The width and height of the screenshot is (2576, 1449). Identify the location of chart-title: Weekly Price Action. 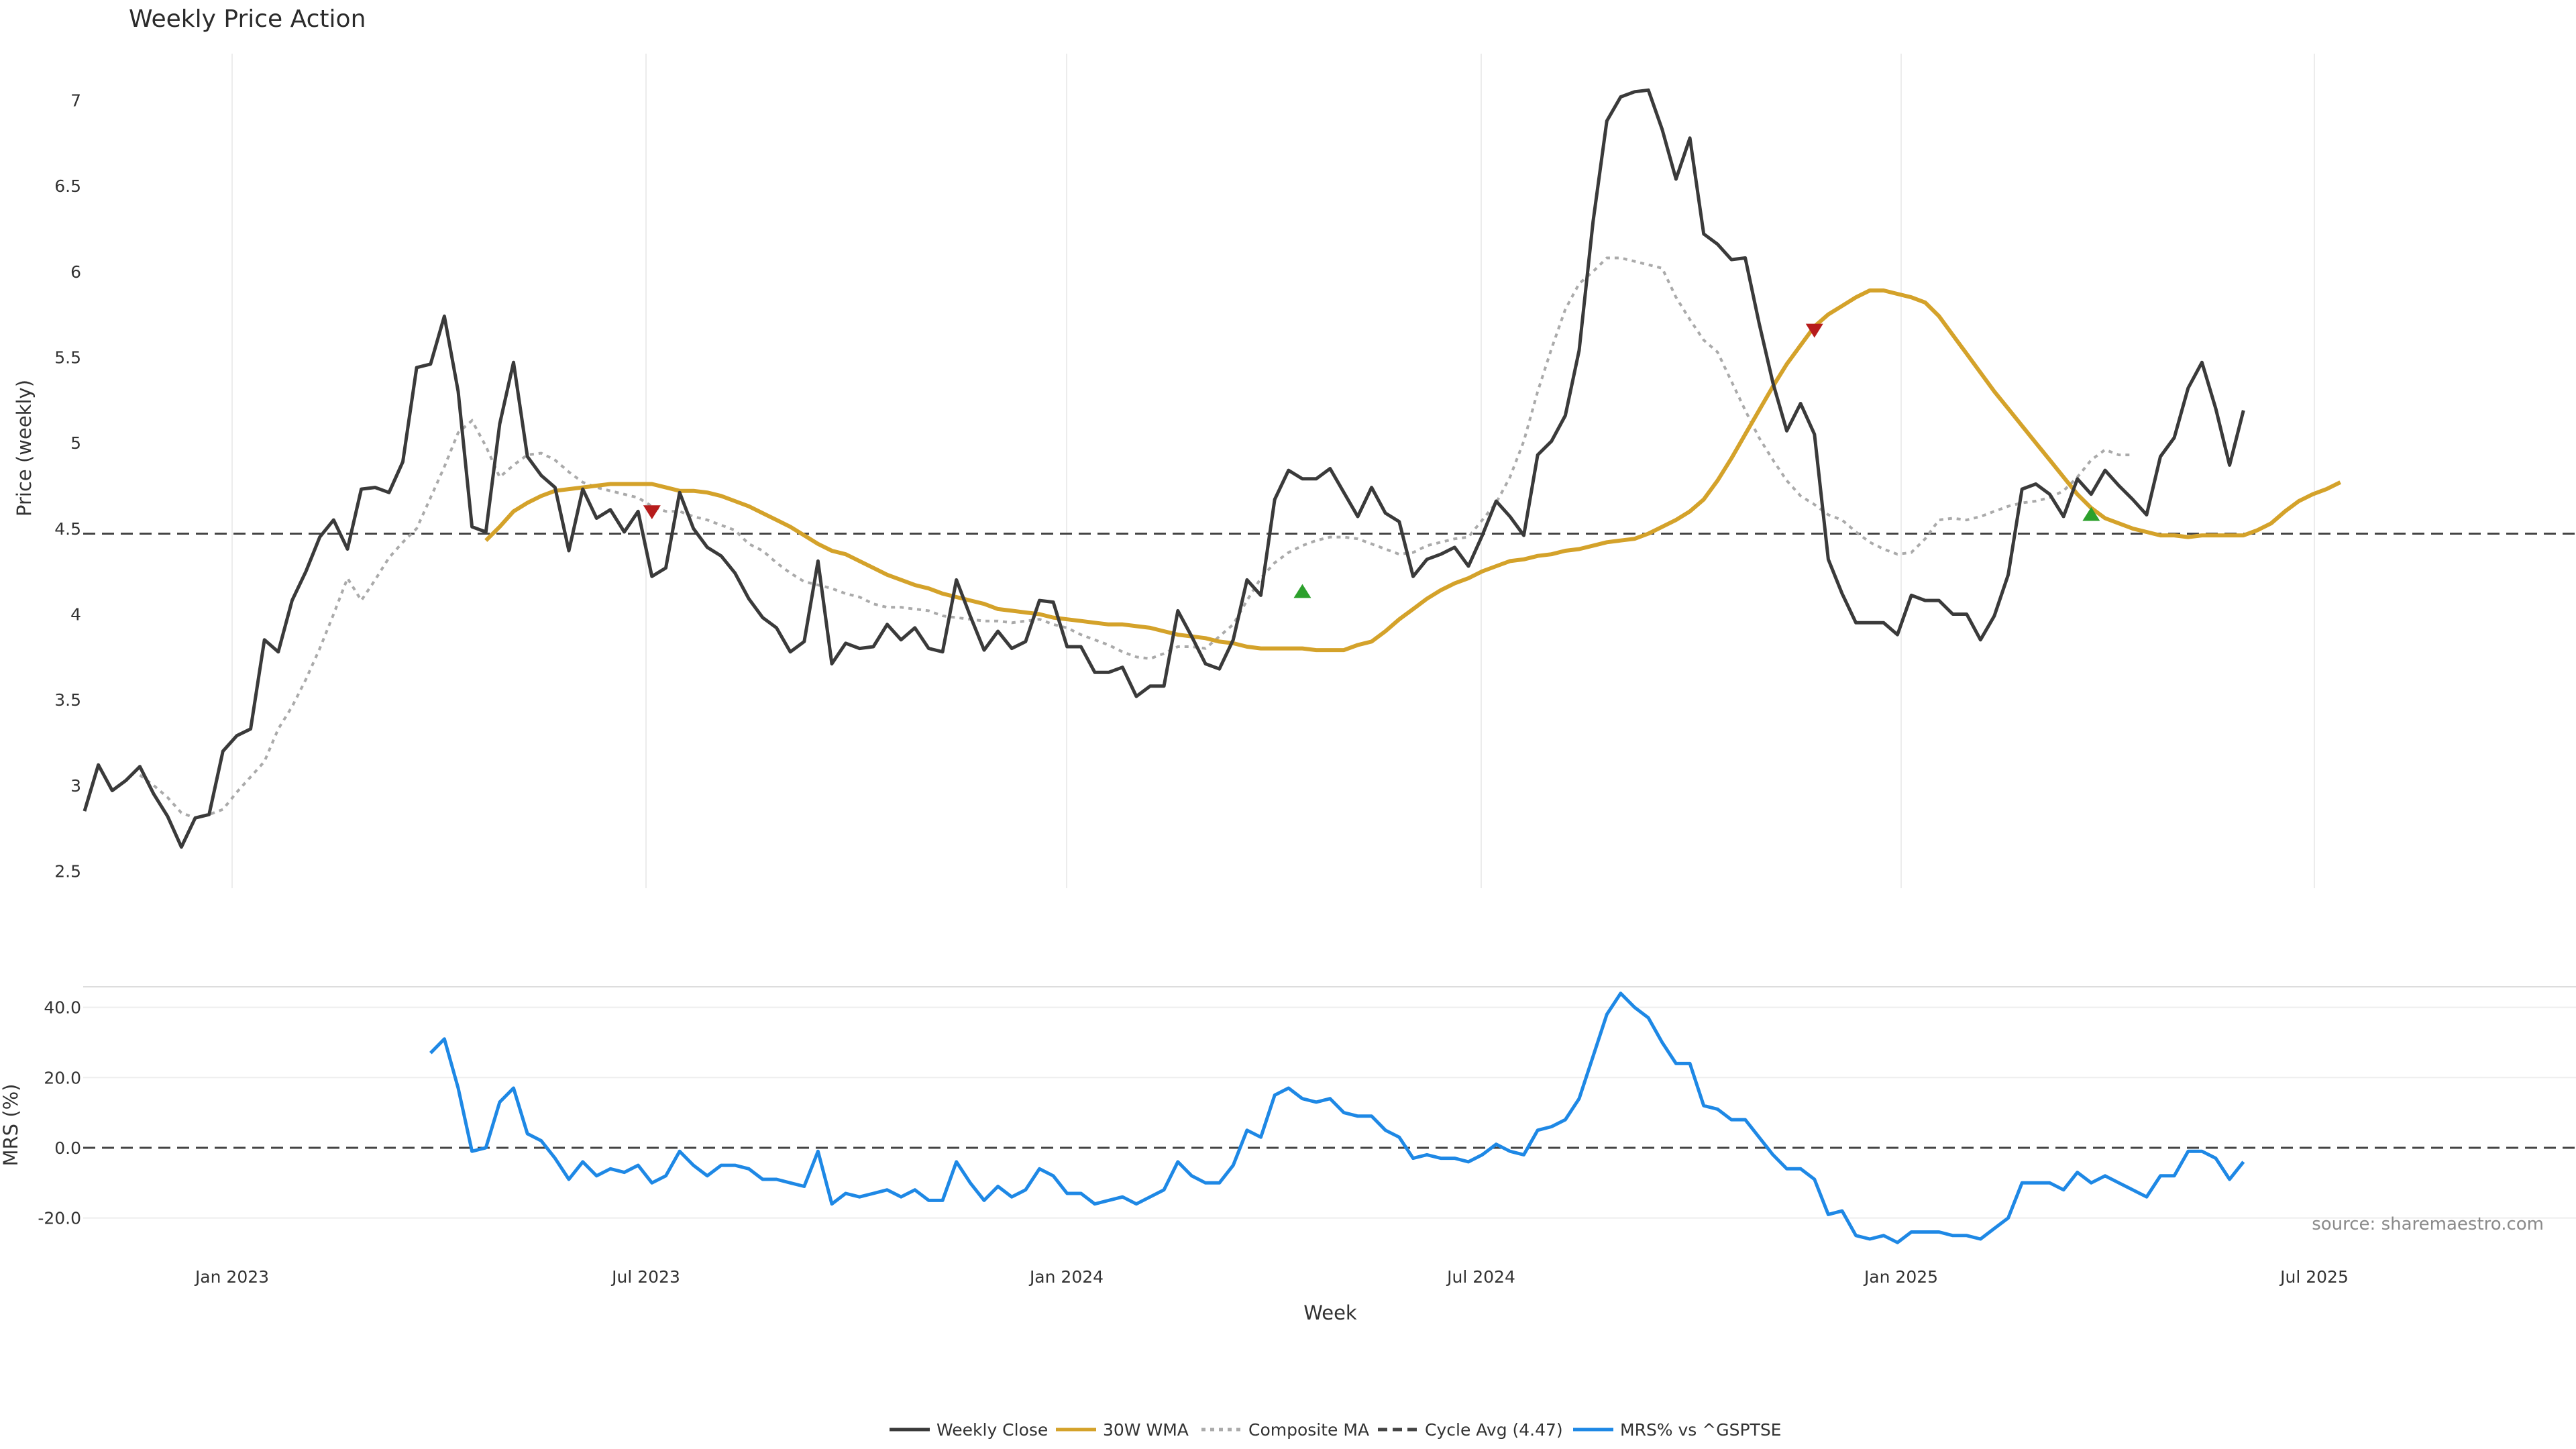
(247, 19).